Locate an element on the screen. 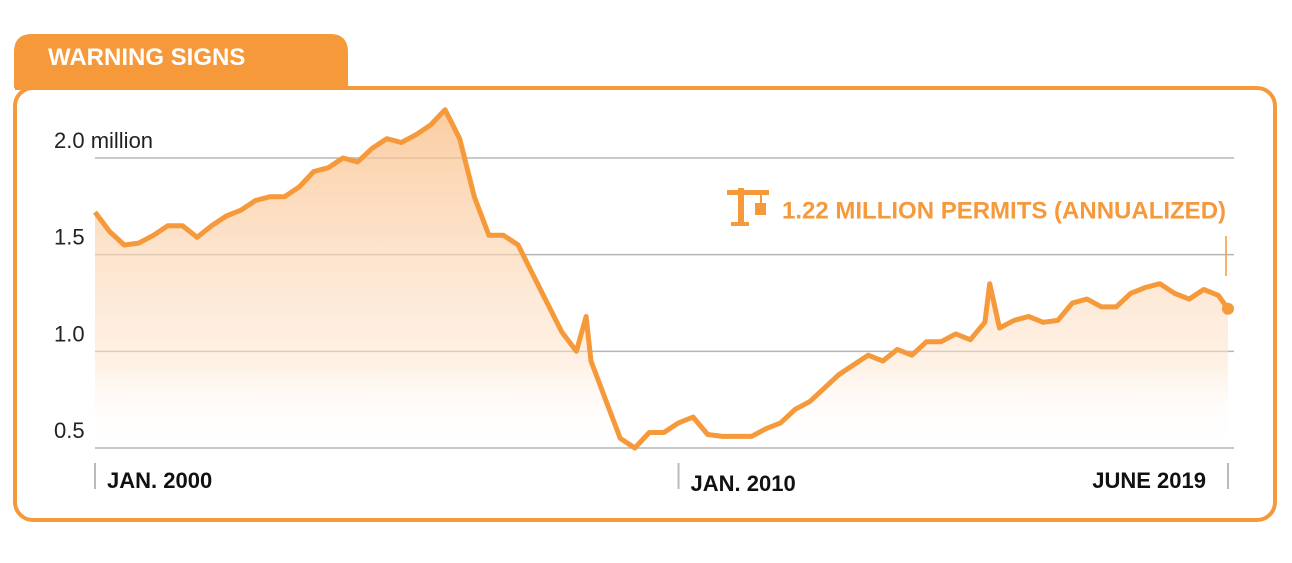 The width and height of the screenshot is (1292, 563). x-tick-label: JAN. 2000 is located at coordinates (159, 480).